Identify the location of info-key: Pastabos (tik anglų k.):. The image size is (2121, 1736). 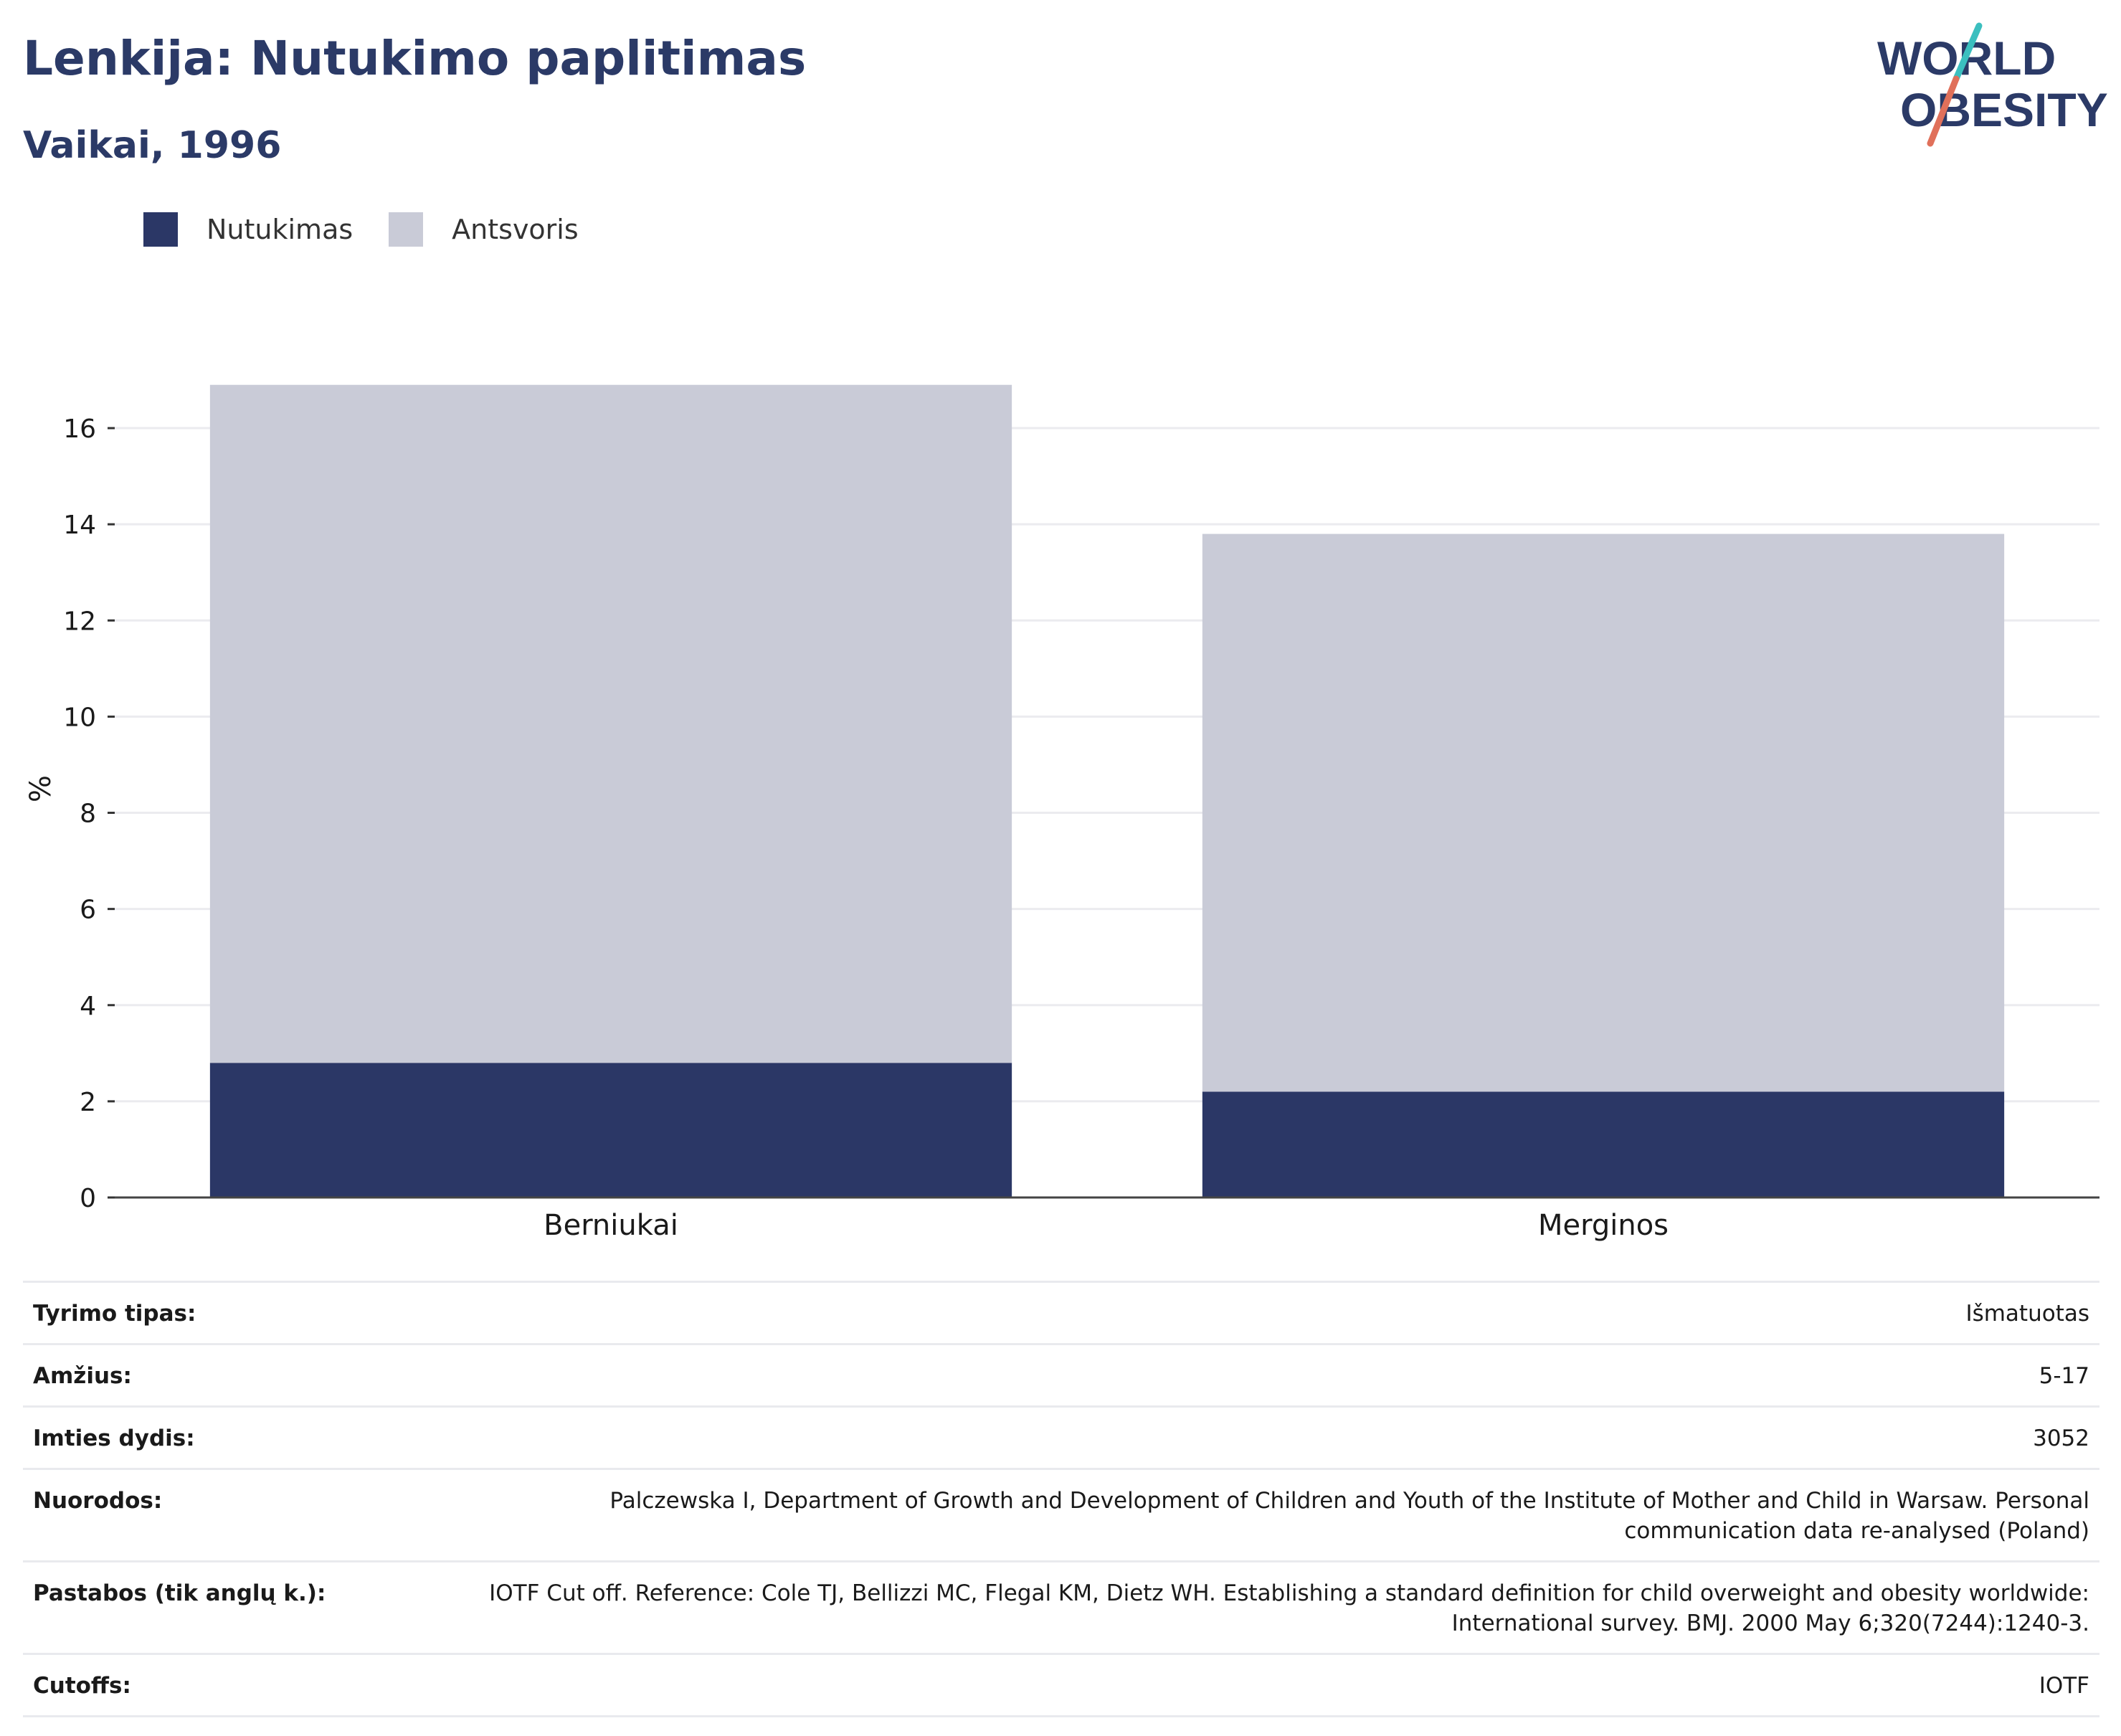
(179, 1593).